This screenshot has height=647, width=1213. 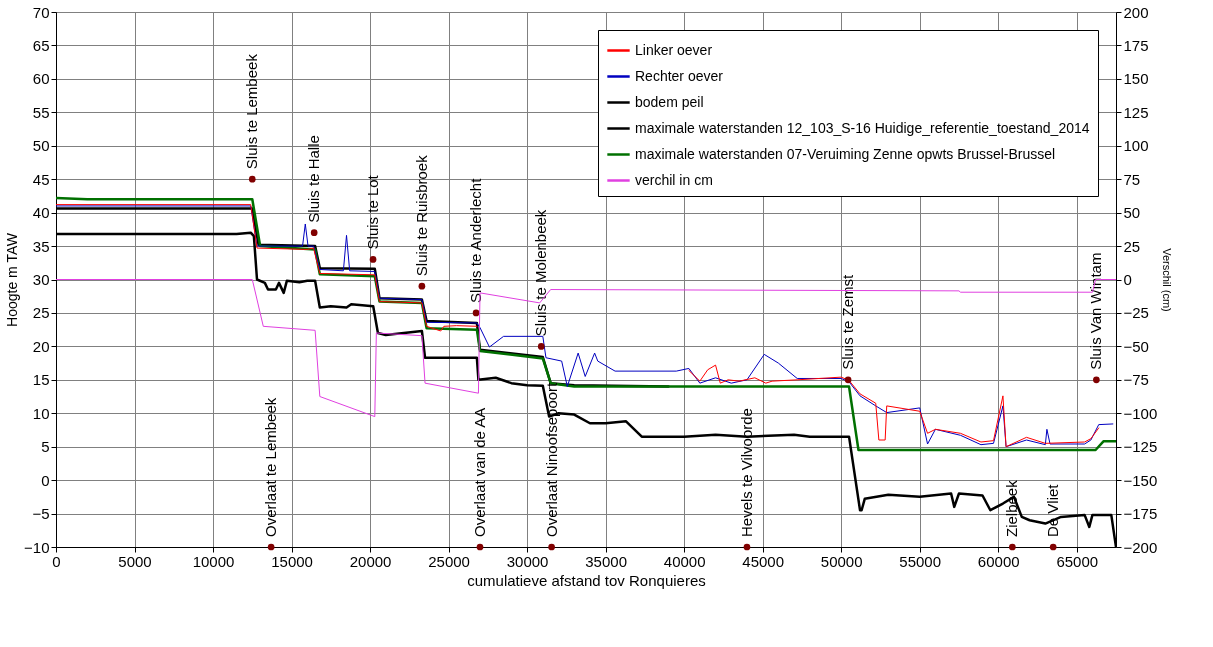 I want to click on annotation: Sluis te Lot, so click(x=373, y=212).